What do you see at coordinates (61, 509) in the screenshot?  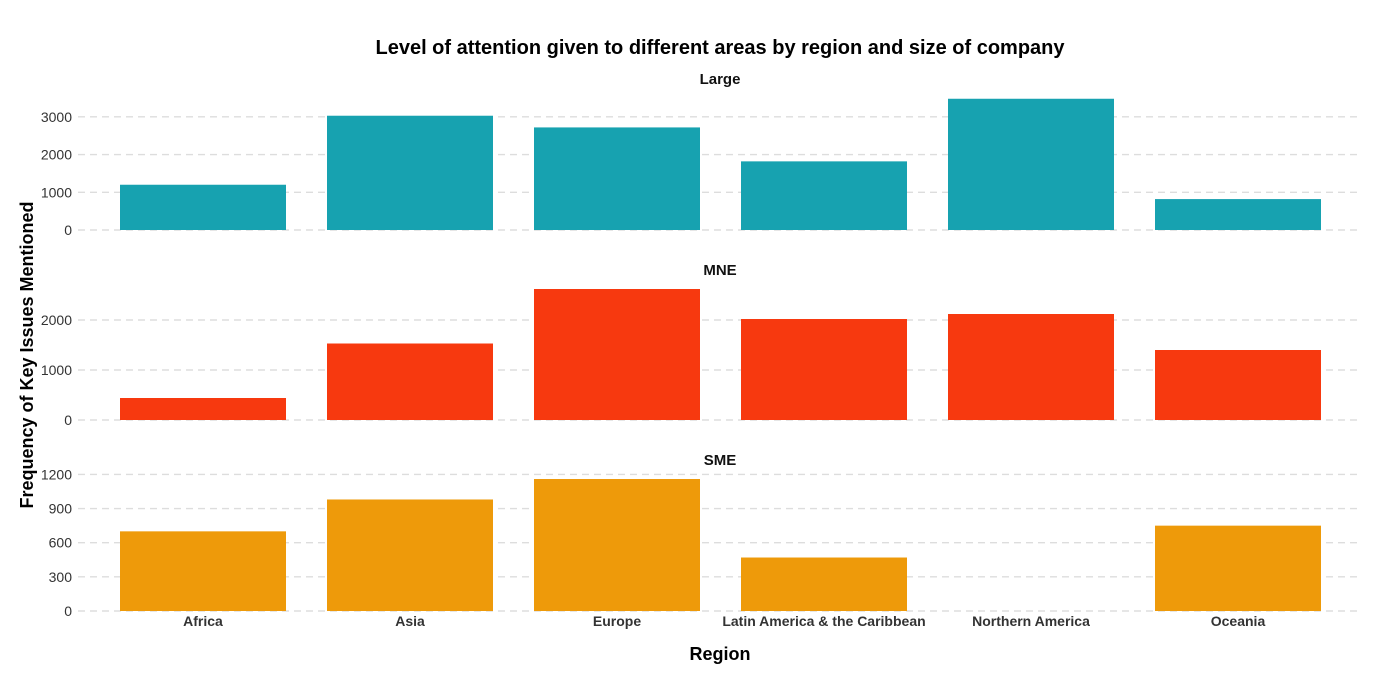 I see `y-tick-label-sme: 900` at bounding box center [61, 509].